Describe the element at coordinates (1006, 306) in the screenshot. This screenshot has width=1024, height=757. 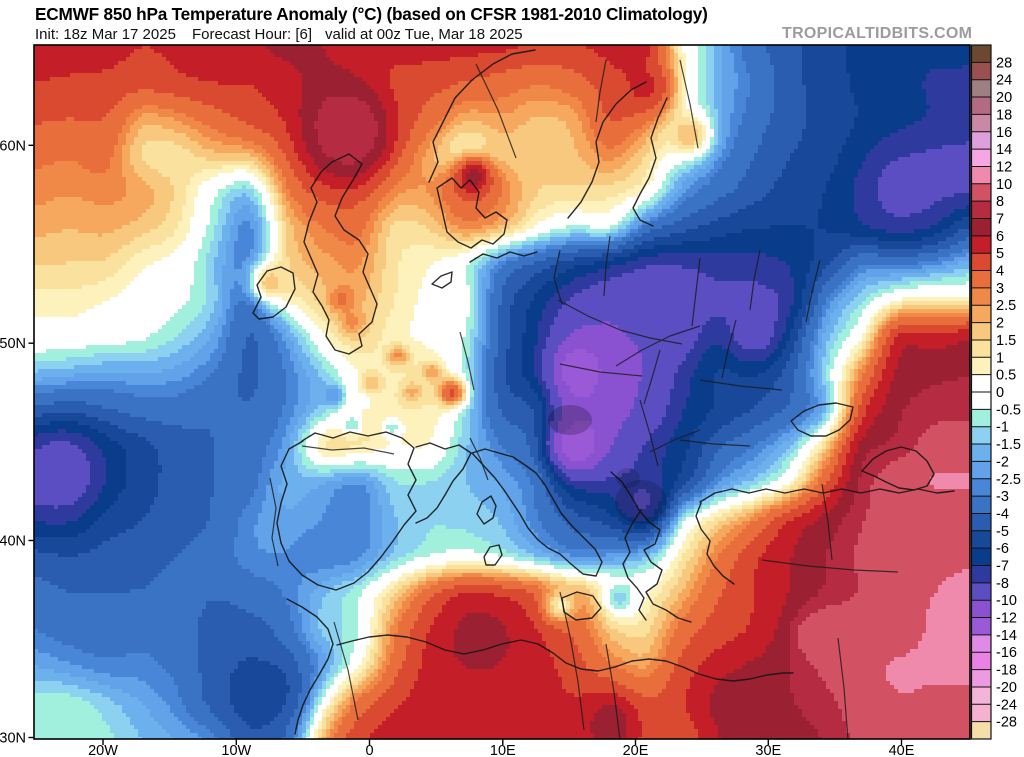
I see `svg-text: 2.5` at that location.